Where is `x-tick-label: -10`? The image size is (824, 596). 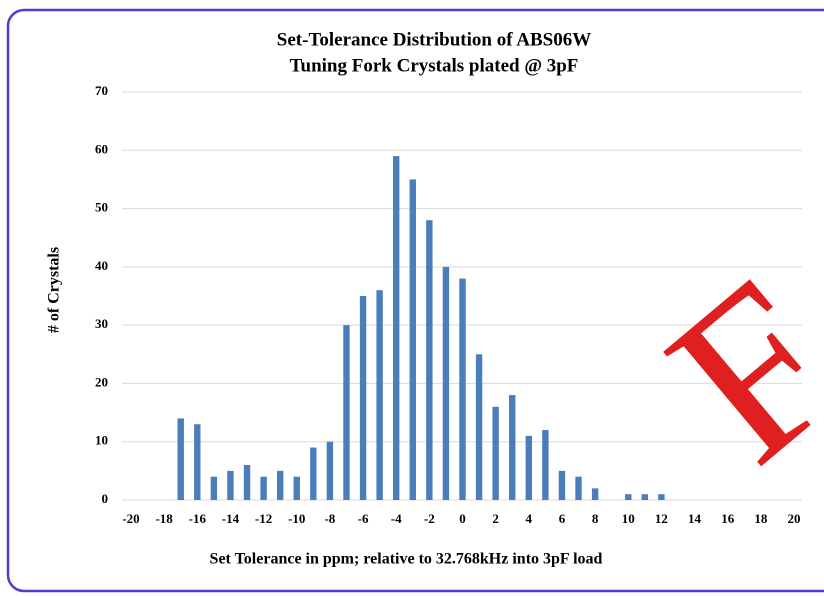
x-tick-label: -10 is located at coordinates (296, 518).